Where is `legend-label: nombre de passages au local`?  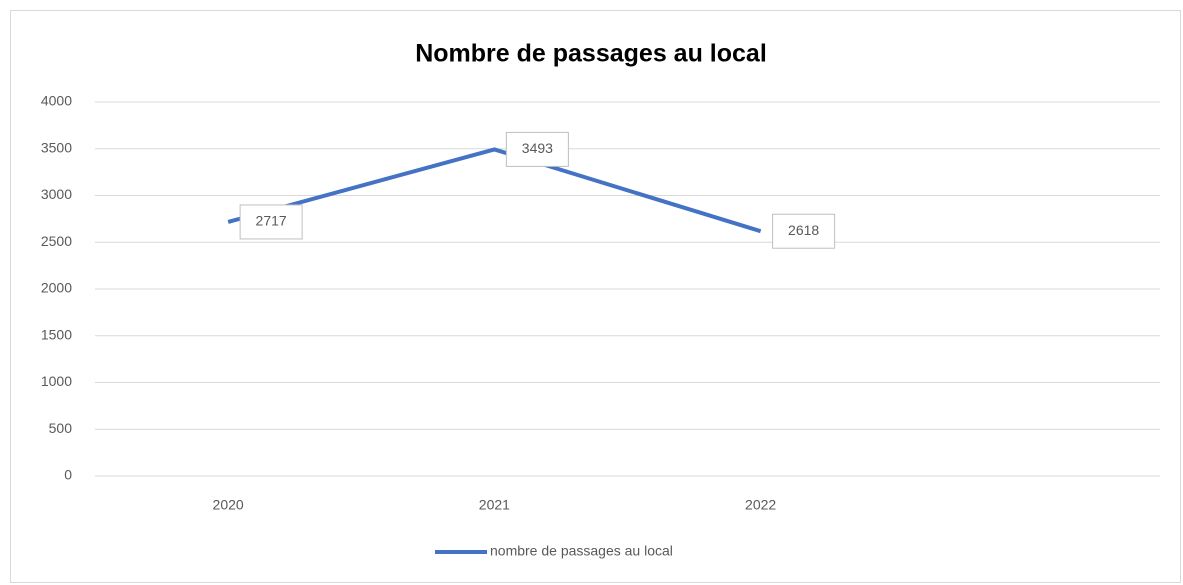
legend-label: nombre de passages au local is located at coordinates (581, 551).